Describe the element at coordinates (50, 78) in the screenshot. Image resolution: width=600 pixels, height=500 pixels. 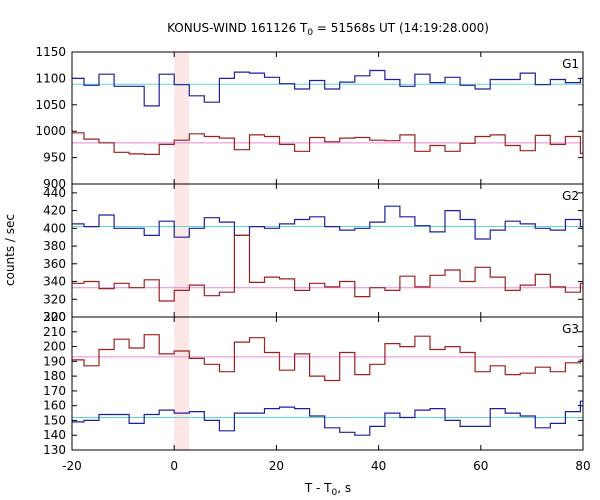
I see `y-tick-label: 1100` at that location.